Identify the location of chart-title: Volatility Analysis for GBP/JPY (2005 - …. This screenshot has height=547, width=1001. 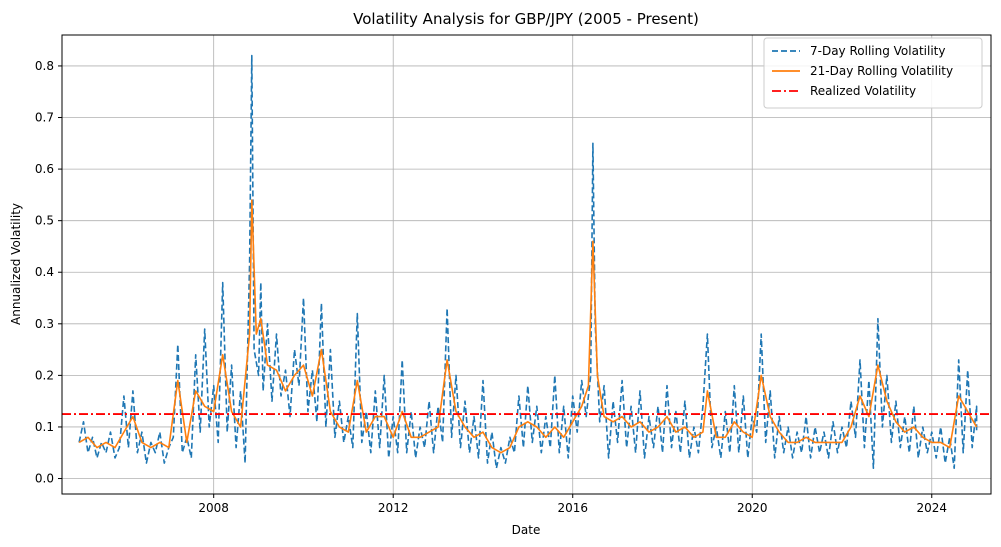
(526, 19).